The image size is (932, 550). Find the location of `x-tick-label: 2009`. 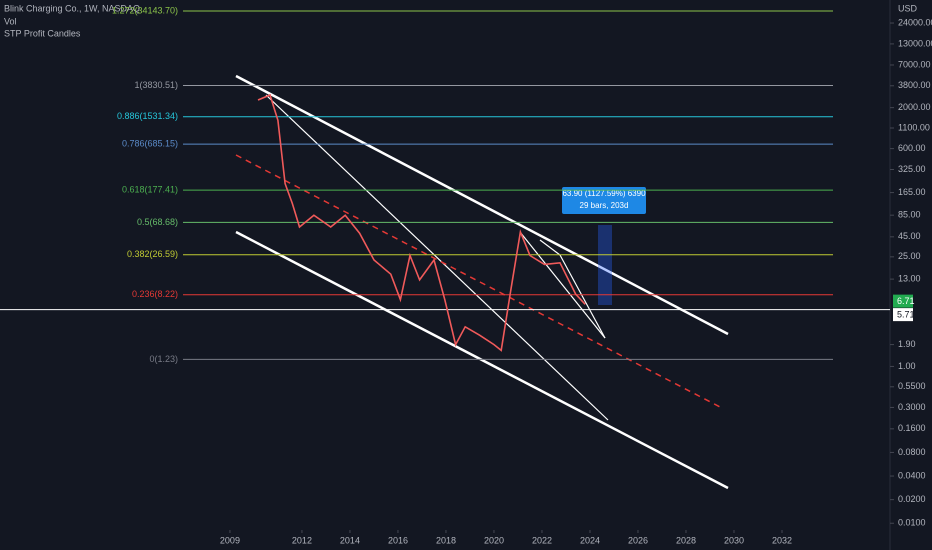

x-tick-label: 2009 is located at coordinates (230, 540).